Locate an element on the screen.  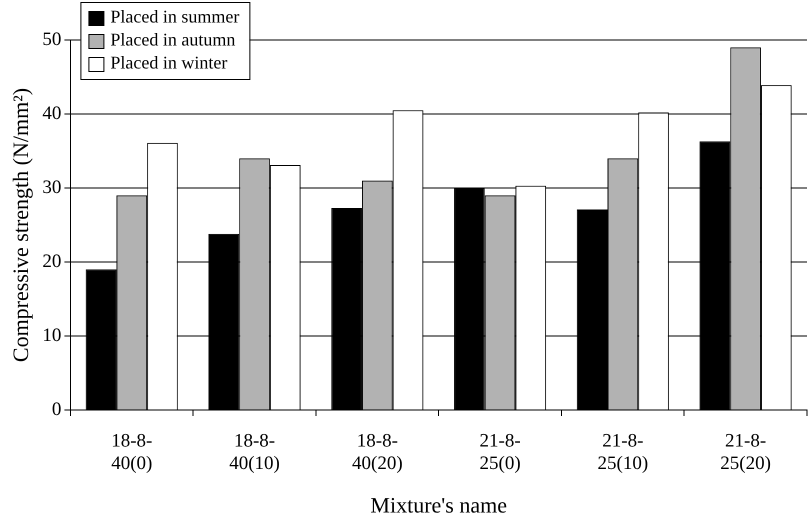
y-tick-label: 10 is located at coordinates (52, 335).